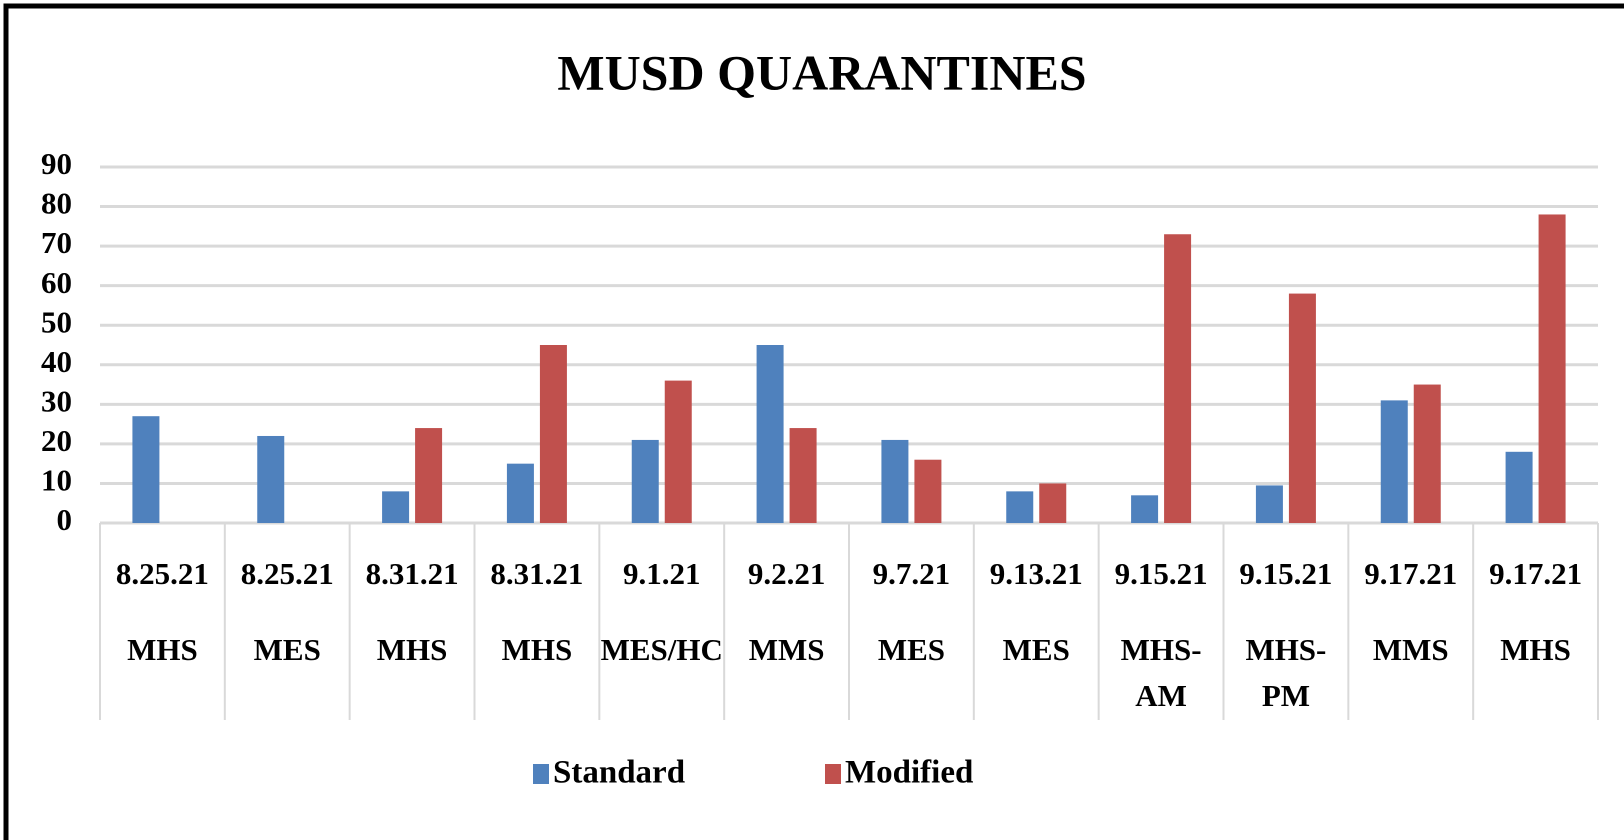 The height and width of the screenshot is (840, 1624). I want to click on y-tick-label: 90, so click(56, 163).